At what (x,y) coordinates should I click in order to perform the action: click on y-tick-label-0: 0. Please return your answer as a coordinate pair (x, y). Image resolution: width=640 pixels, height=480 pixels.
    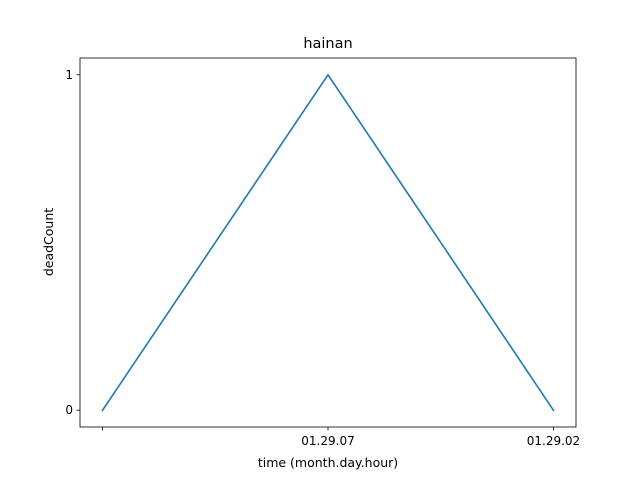
    Looking at the image, I should click on (69, 410).